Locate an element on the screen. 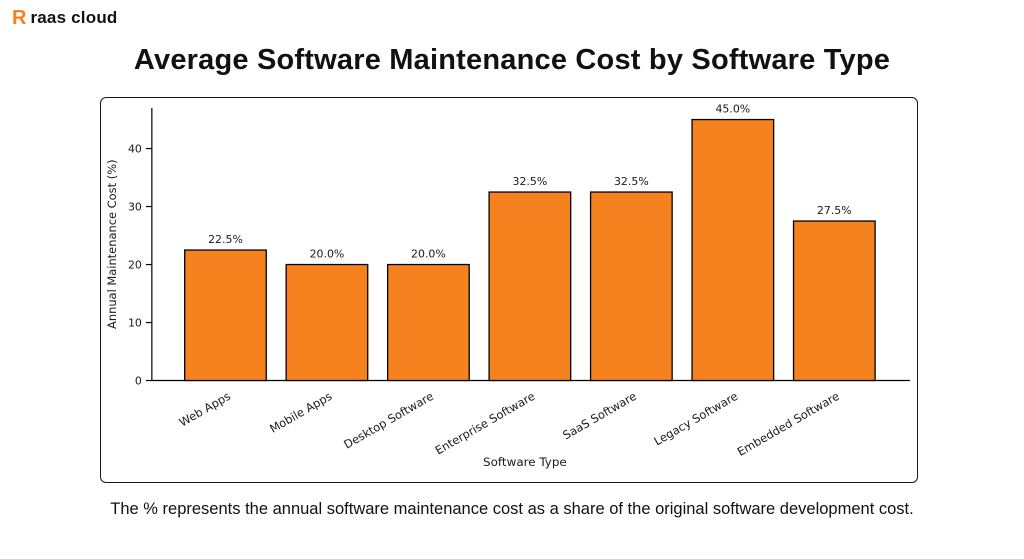 The image size is (1024, 559). y-tick-label: 20 is located at coordinates (135, 264).